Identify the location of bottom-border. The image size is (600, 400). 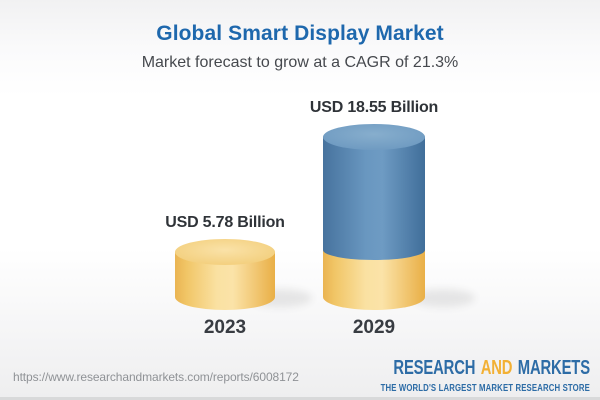
(300, 398).